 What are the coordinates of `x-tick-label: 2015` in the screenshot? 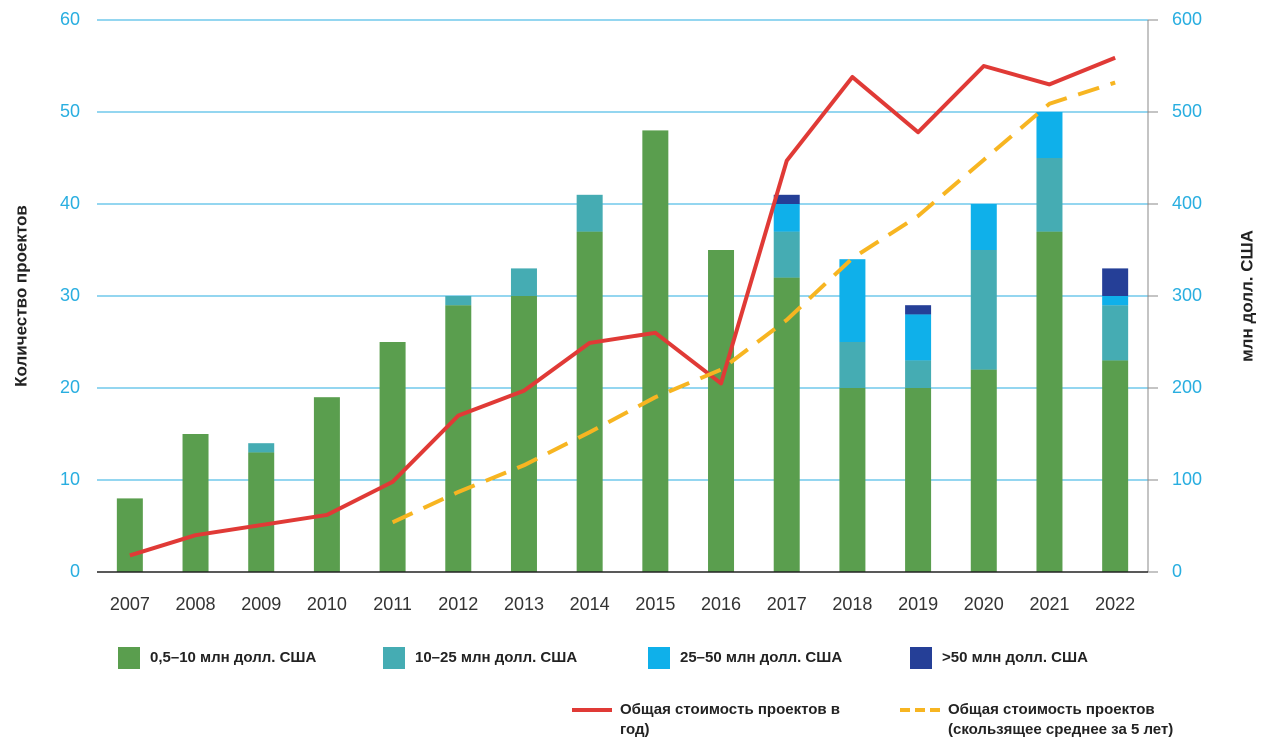 It's located at (655, 604).